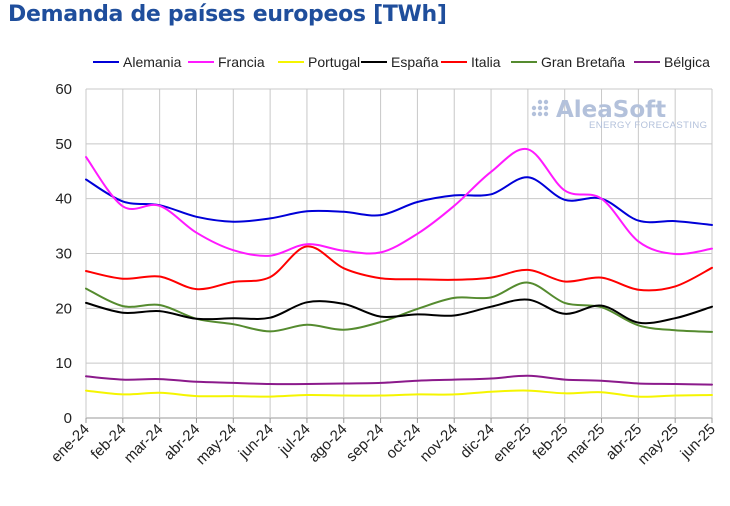 The image size is (730, 506). I want to click on series-line-alemania, so click(399, 201).